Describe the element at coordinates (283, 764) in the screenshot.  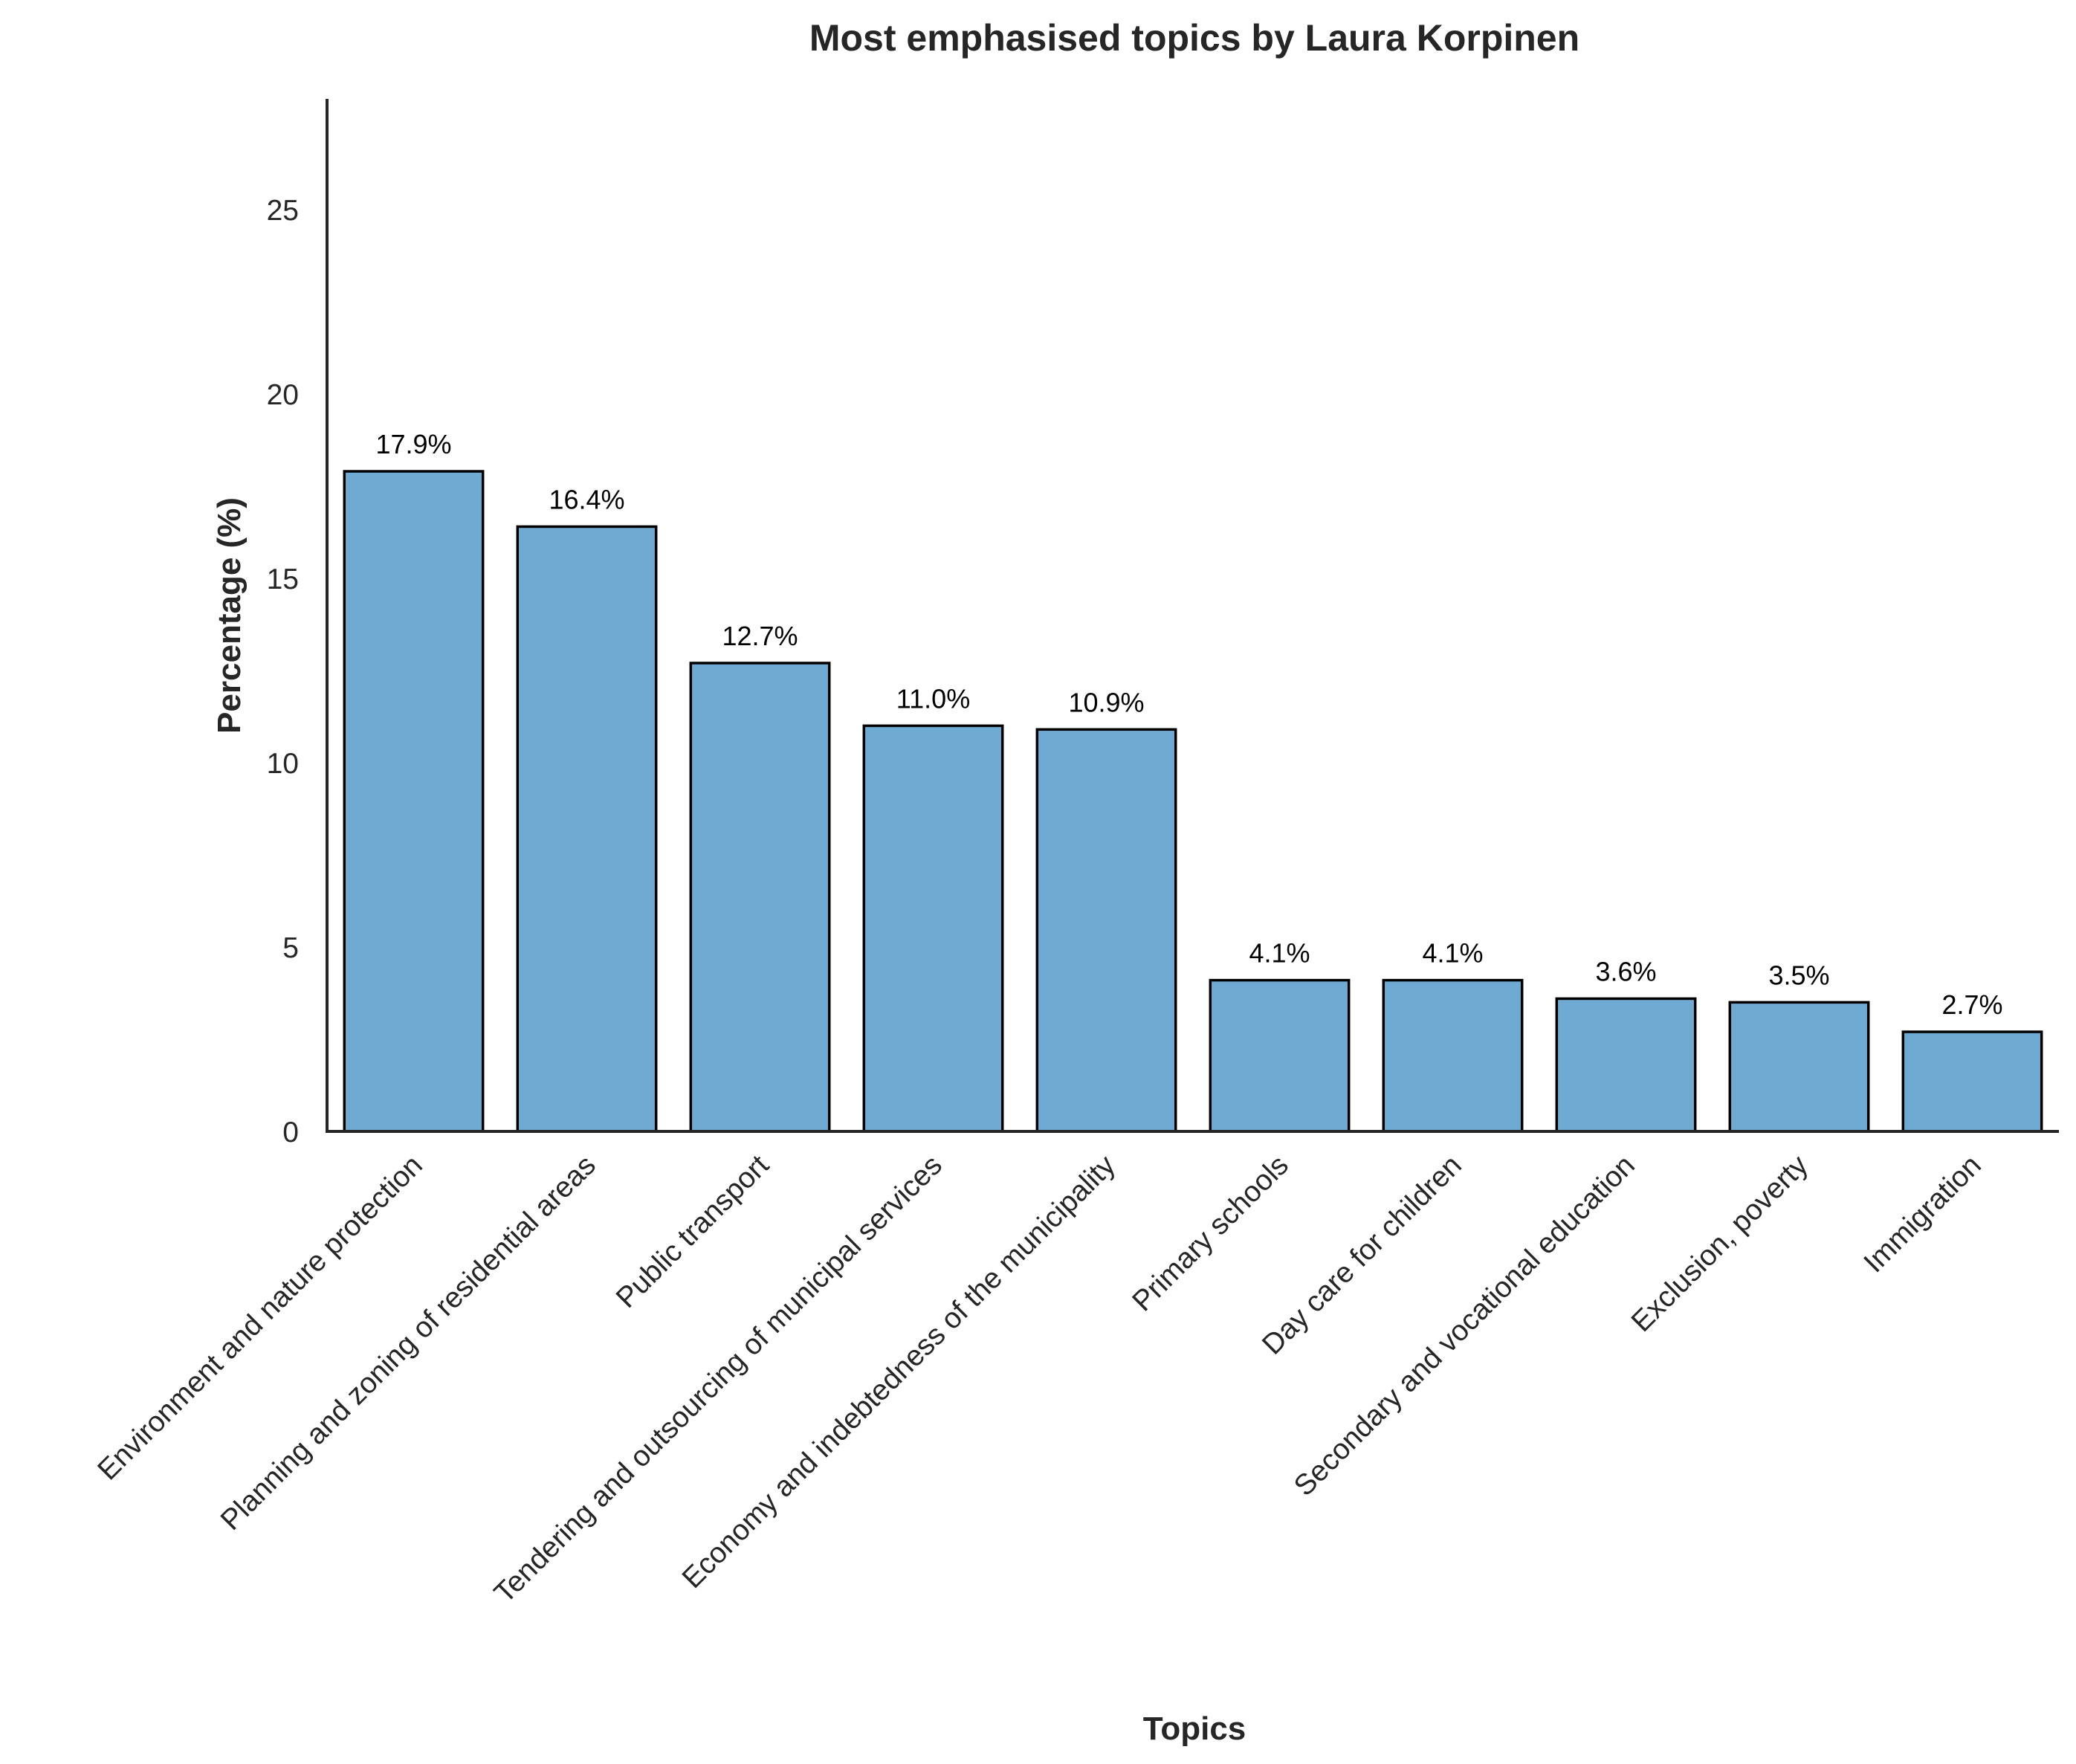
I see `y-tick-label: 10` at that location.